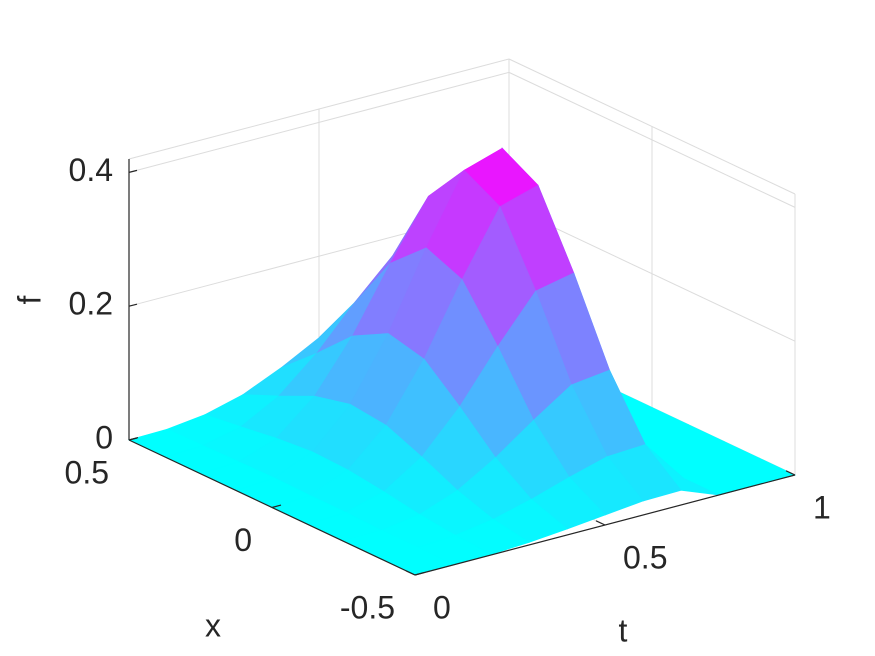 This screenshot has width=875, height=656. What do you see at coordinates (243, 540) in the screenshot?
I see `x-tick-label: 0` at bounding box center [243, 540].